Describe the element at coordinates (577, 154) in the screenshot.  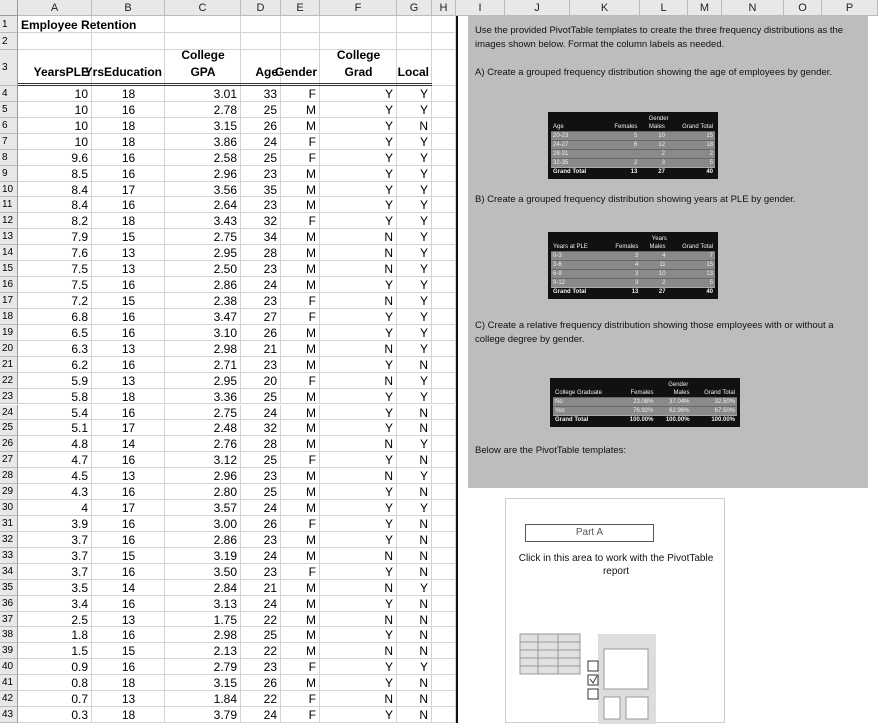
I see `pivot-label: 28-31` at that location.